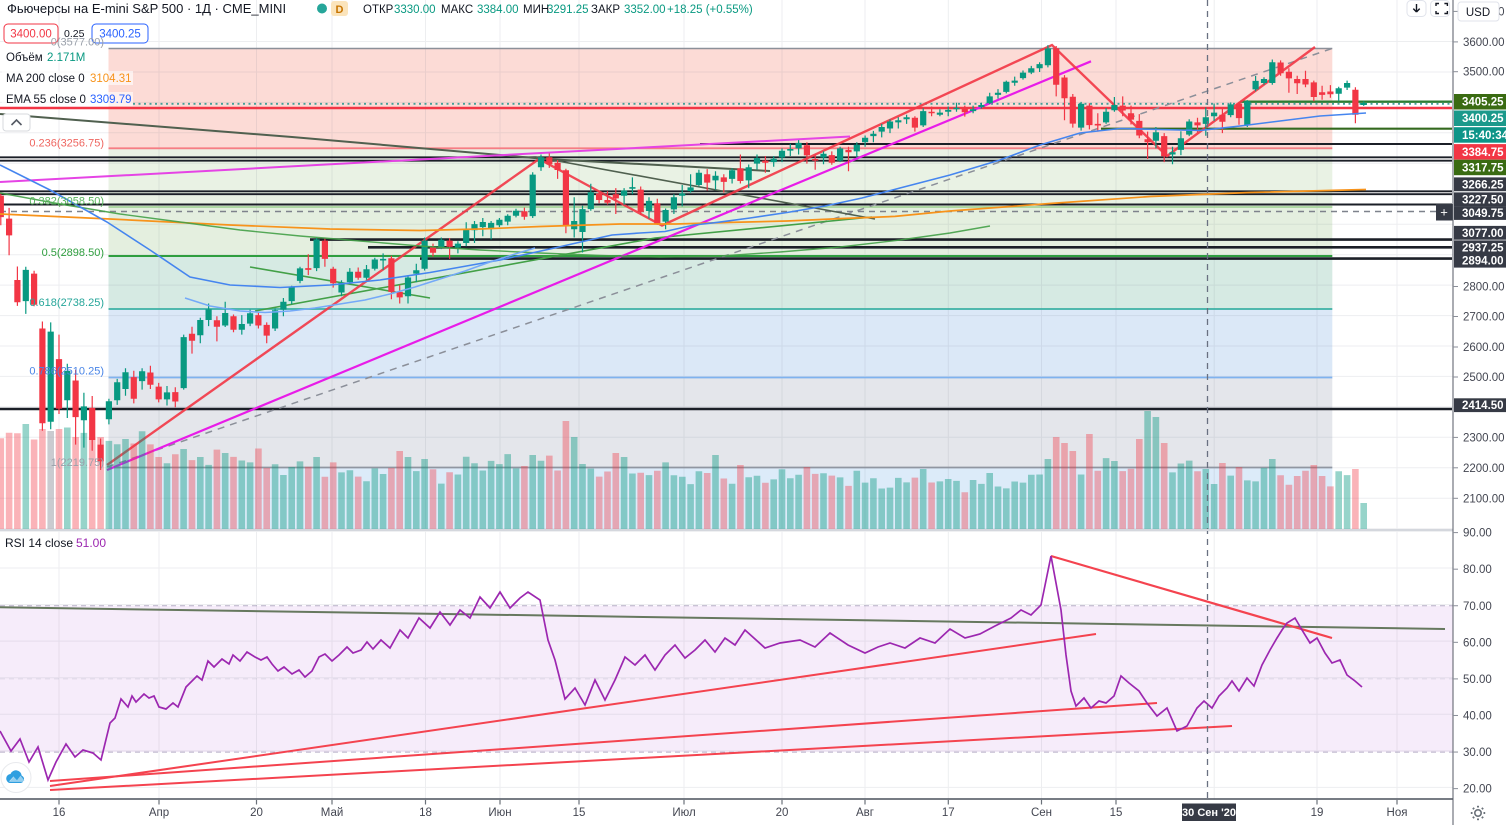 The image size is (1506, 825). What do you see at coordinates (1477, 643) in the screenshot?
I see `svg-text: 60.00` at bounding box center [1477, 643].